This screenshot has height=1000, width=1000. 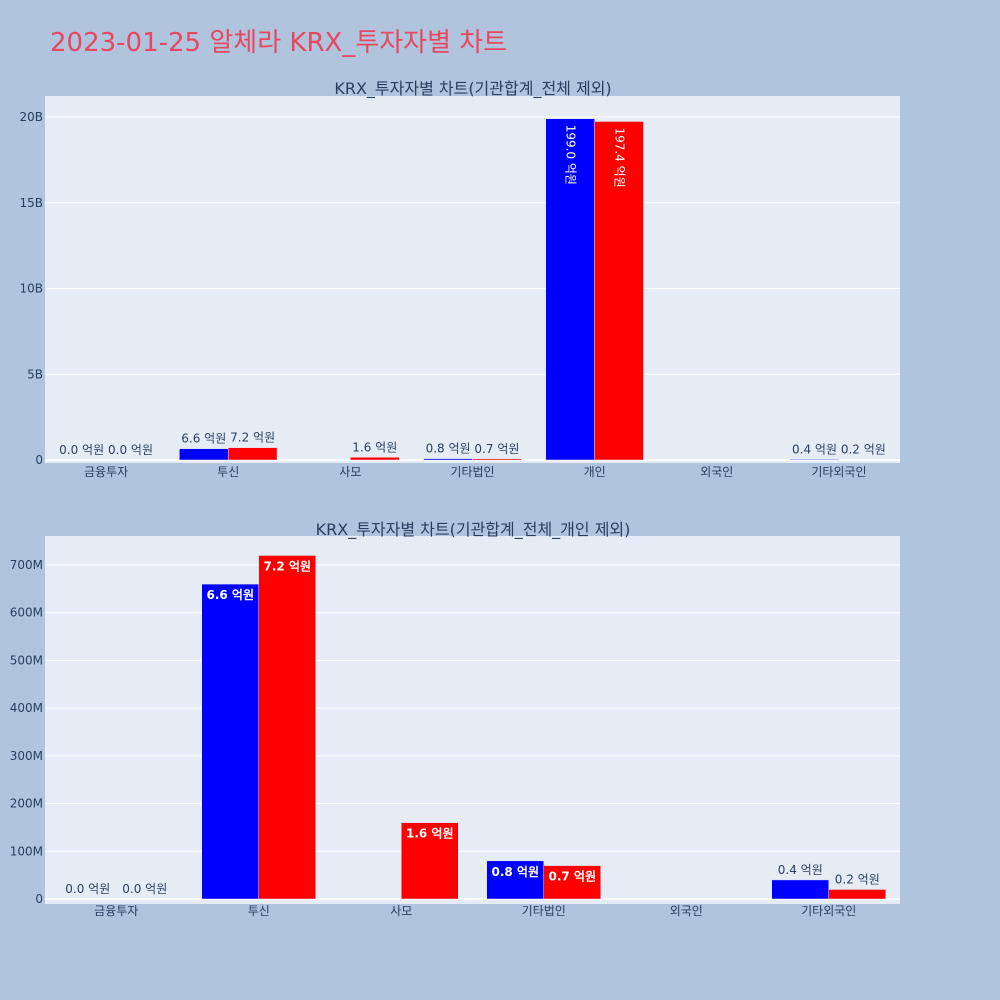 What do you see at coordinates (571, 155) in the screenshot?
I see `data-label: 199.0 억원` at bounding box center [571, 155].